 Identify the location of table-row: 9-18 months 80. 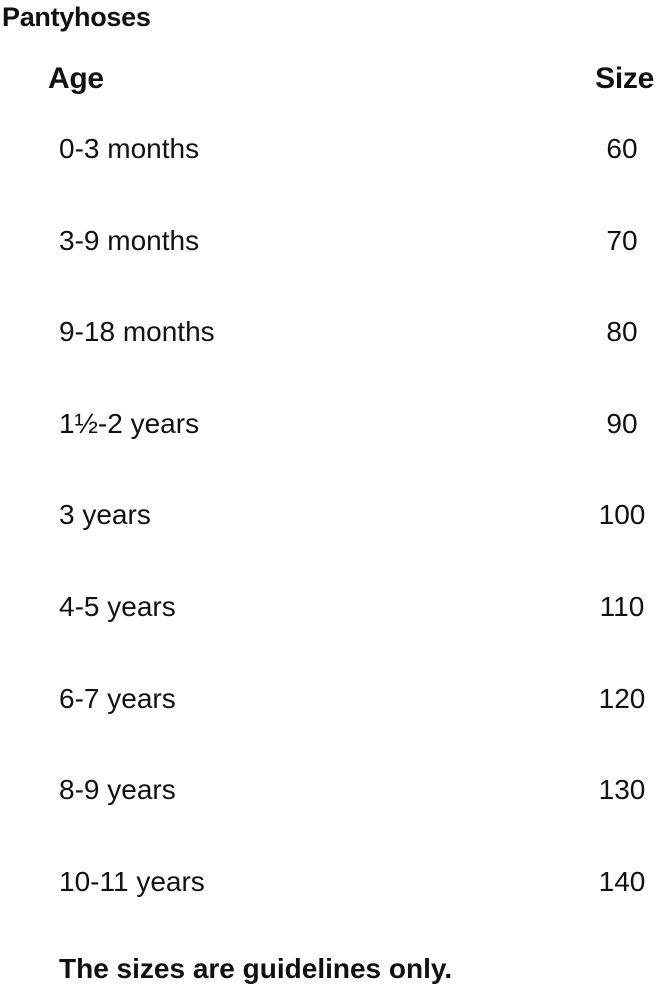
(330, 332).